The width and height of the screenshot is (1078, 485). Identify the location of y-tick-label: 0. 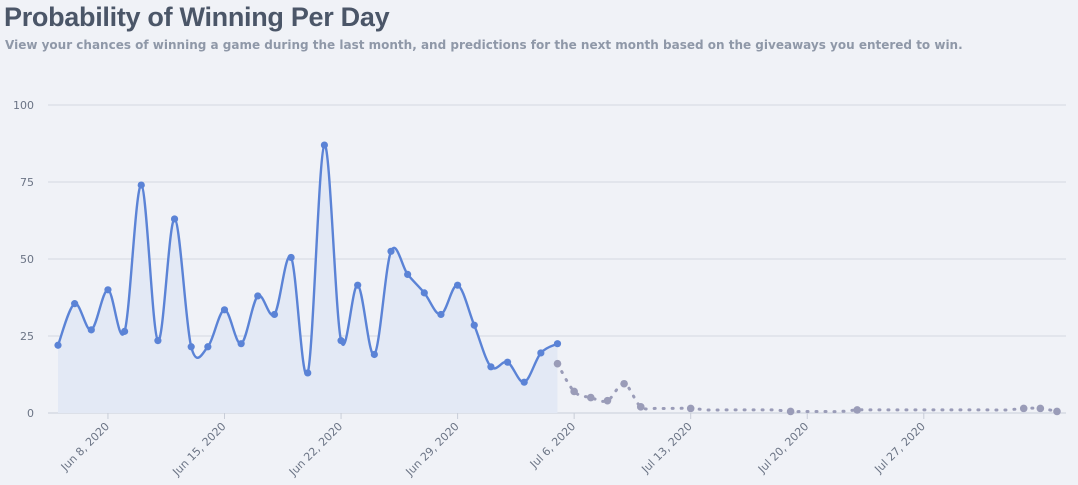
(30, 413).